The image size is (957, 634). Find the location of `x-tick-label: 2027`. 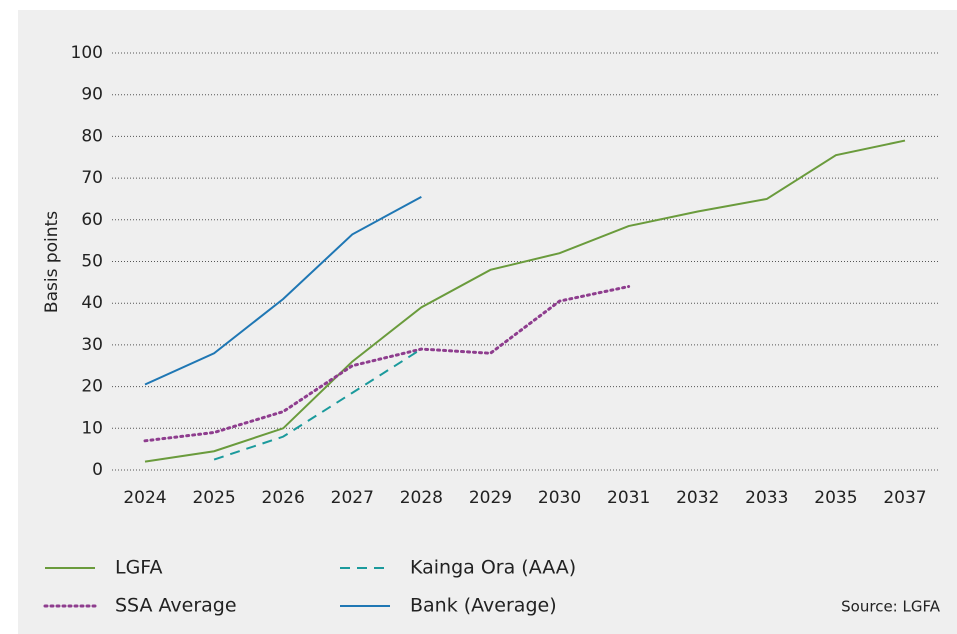

x-tick-label: 2027 is located at coordinates (352, 498).